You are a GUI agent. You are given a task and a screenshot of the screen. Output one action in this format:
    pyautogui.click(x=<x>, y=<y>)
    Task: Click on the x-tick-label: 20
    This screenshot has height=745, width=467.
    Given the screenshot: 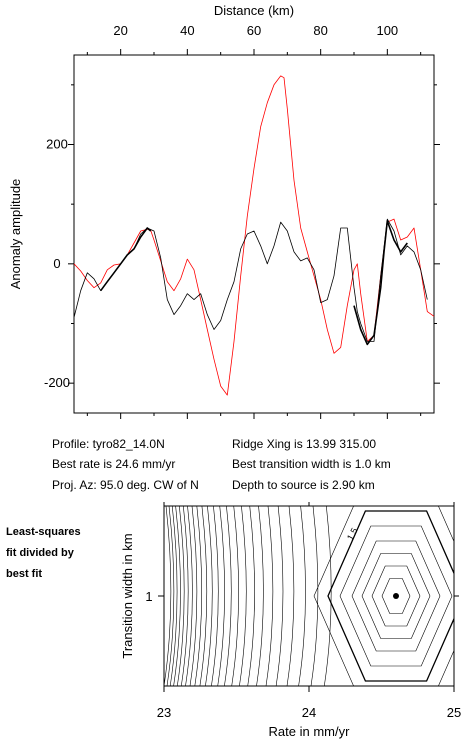 What is the action you would take?
    pyautogui.click(x=120, y=30)
    